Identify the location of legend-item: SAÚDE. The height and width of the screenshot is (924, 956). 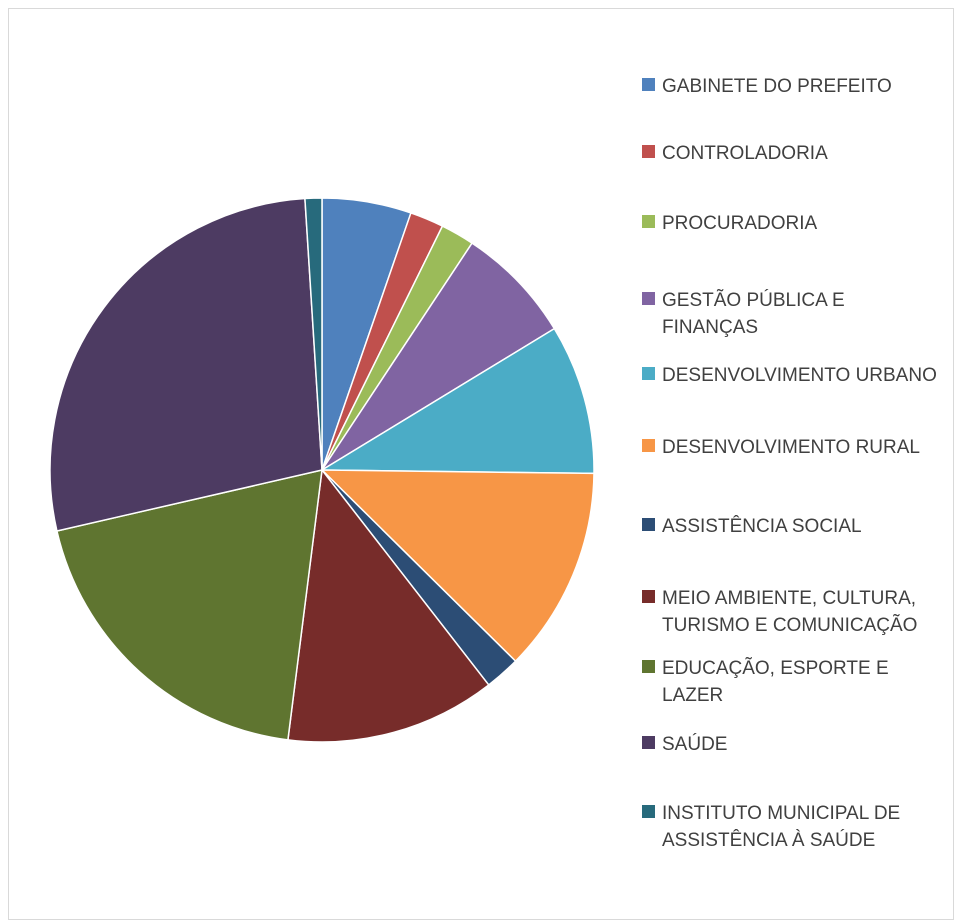
(790, 744).